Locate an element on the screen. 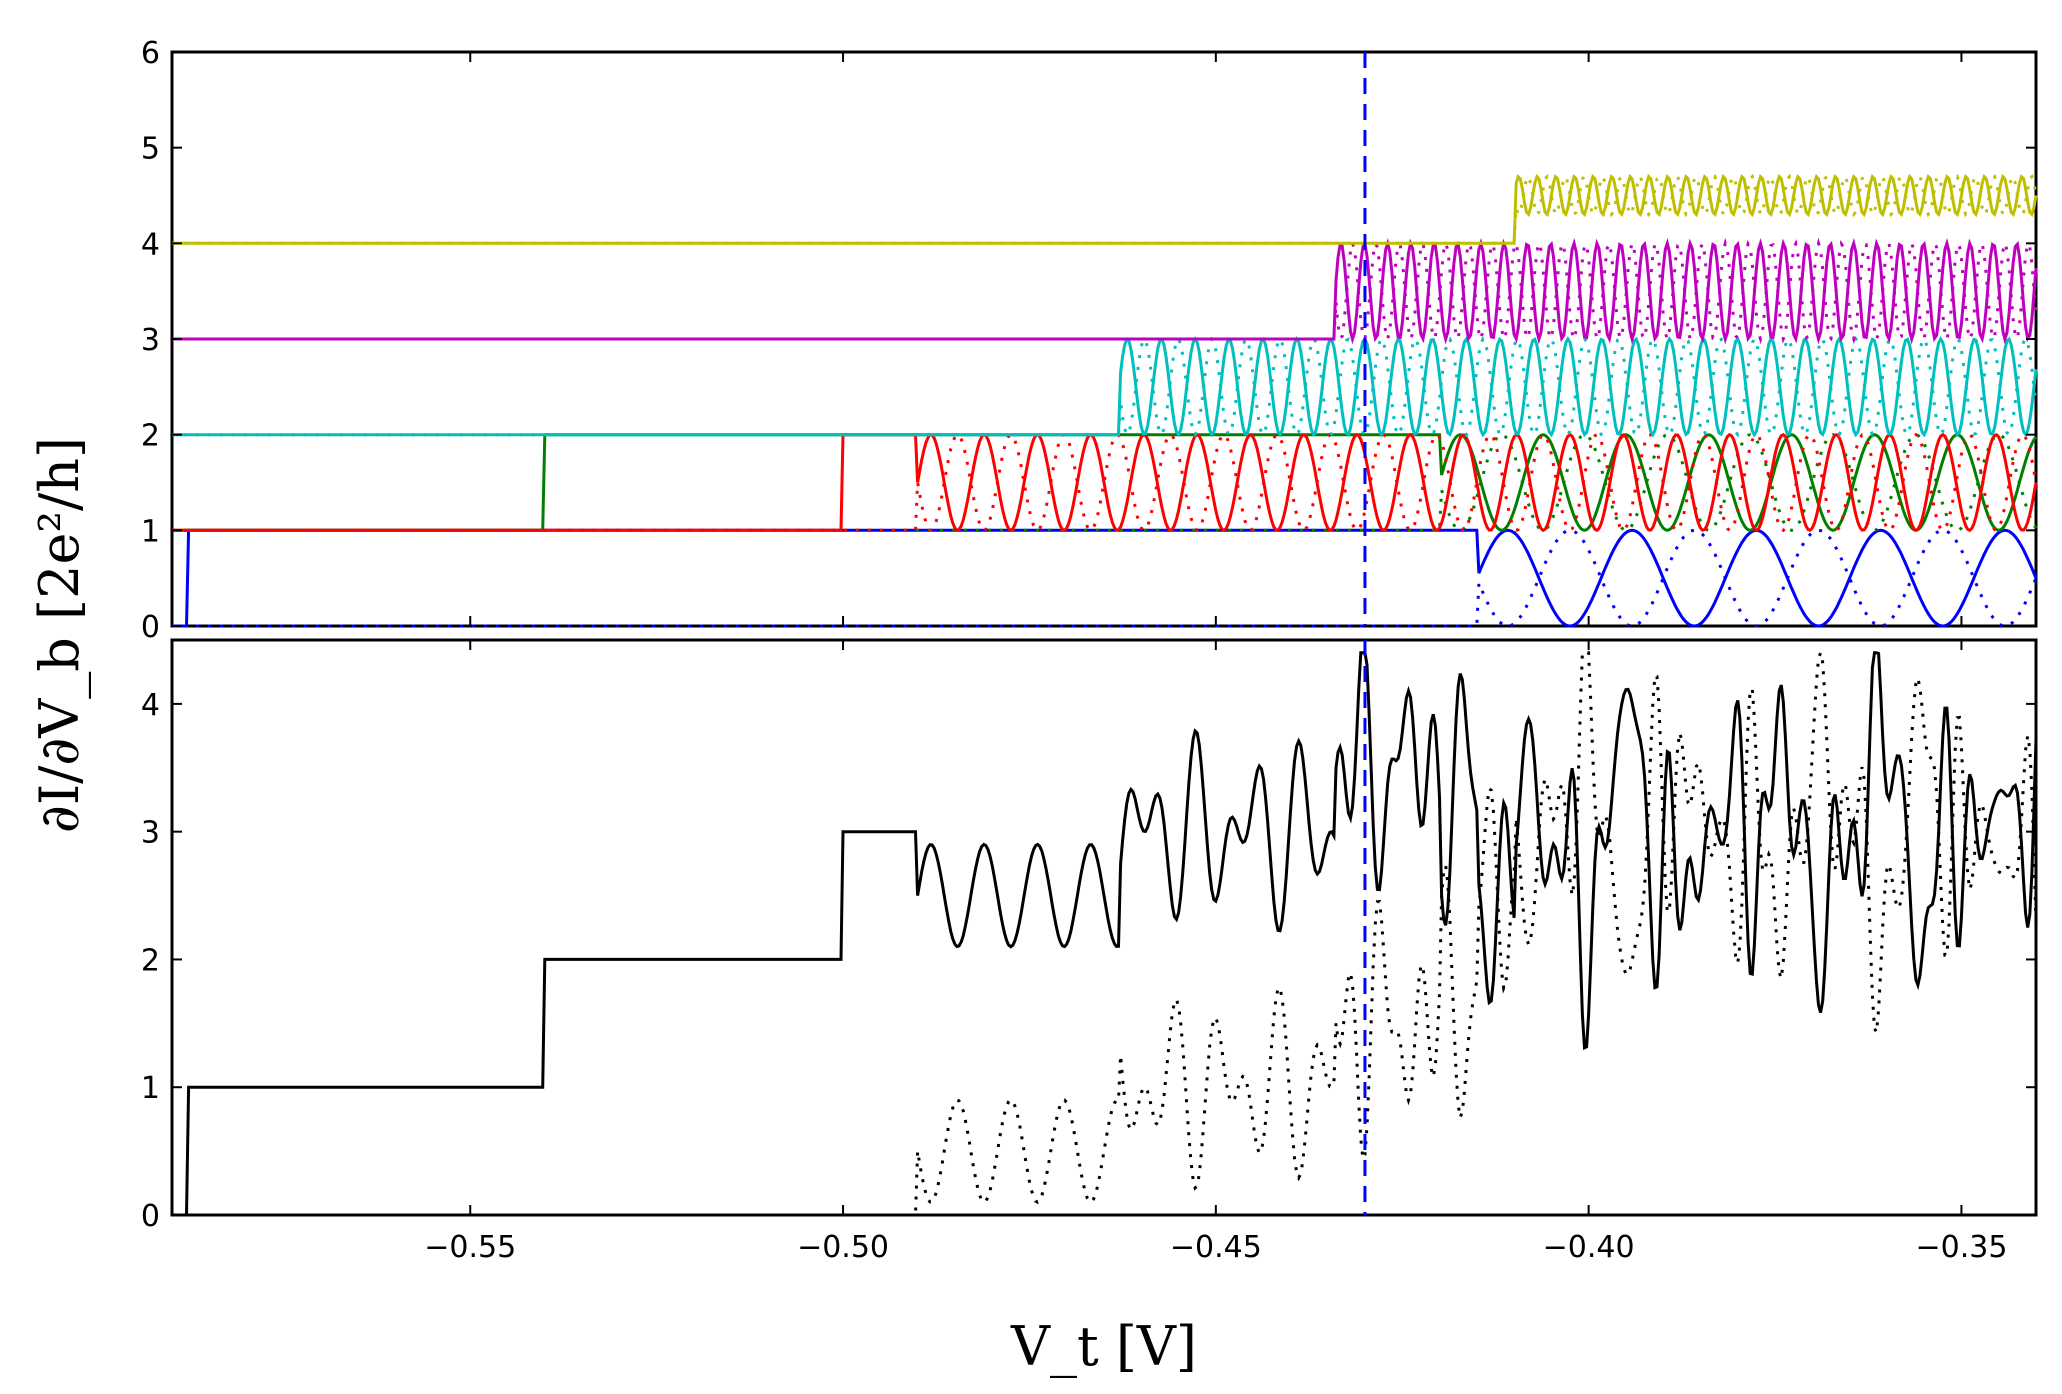 The height and width of the screenshot is (1394, 2062). bottom-y-tick-label: 2 is located at coordinates (150, 960).